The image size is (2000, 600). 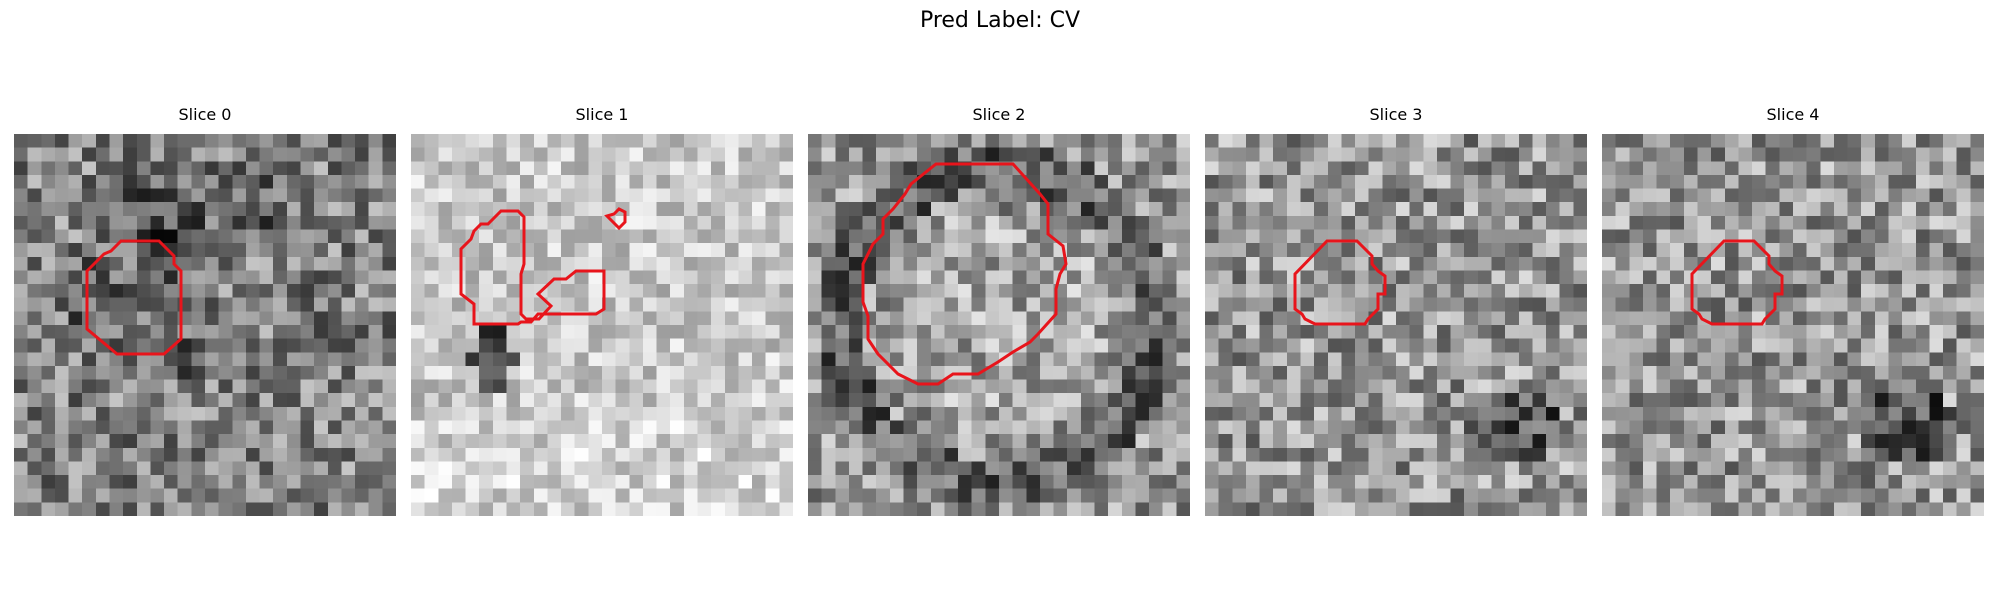 I want to click on slice-panel-4: Slice 4, so click(x=1793, y=310).